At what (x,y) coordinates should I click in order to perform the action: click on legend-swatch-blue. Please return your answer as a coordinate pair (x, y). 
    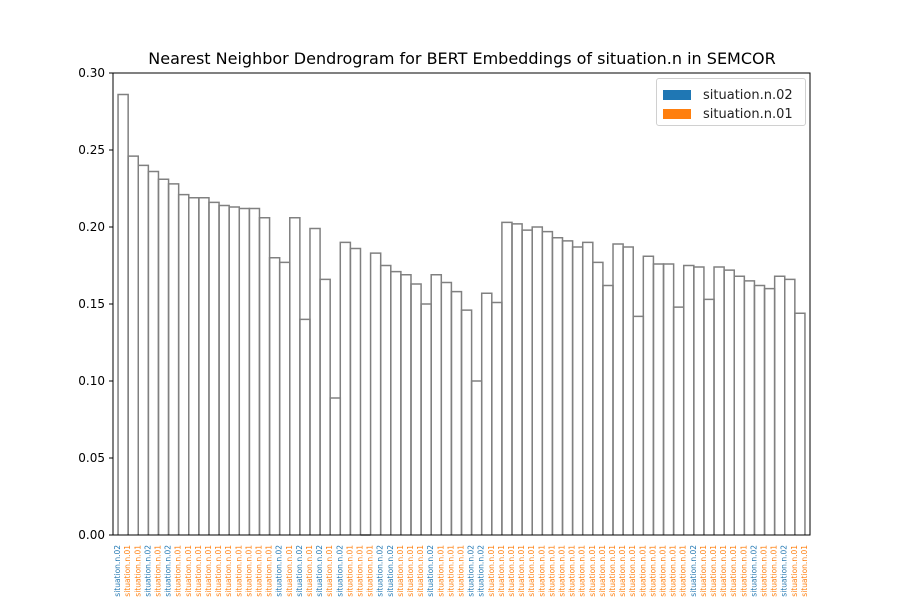
    Looking at the image, I should click on (677, 95).